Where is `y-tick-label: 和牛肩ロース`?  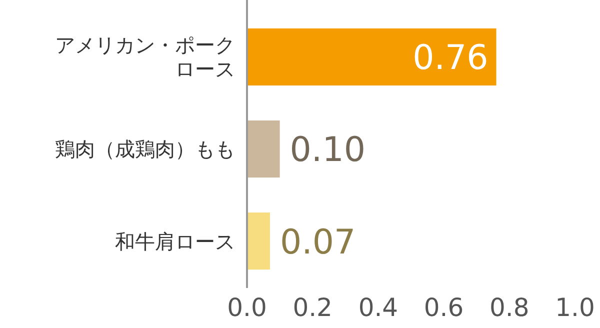
y-tick-label: 和牛肩ロース is located at coordinates (175, 241).